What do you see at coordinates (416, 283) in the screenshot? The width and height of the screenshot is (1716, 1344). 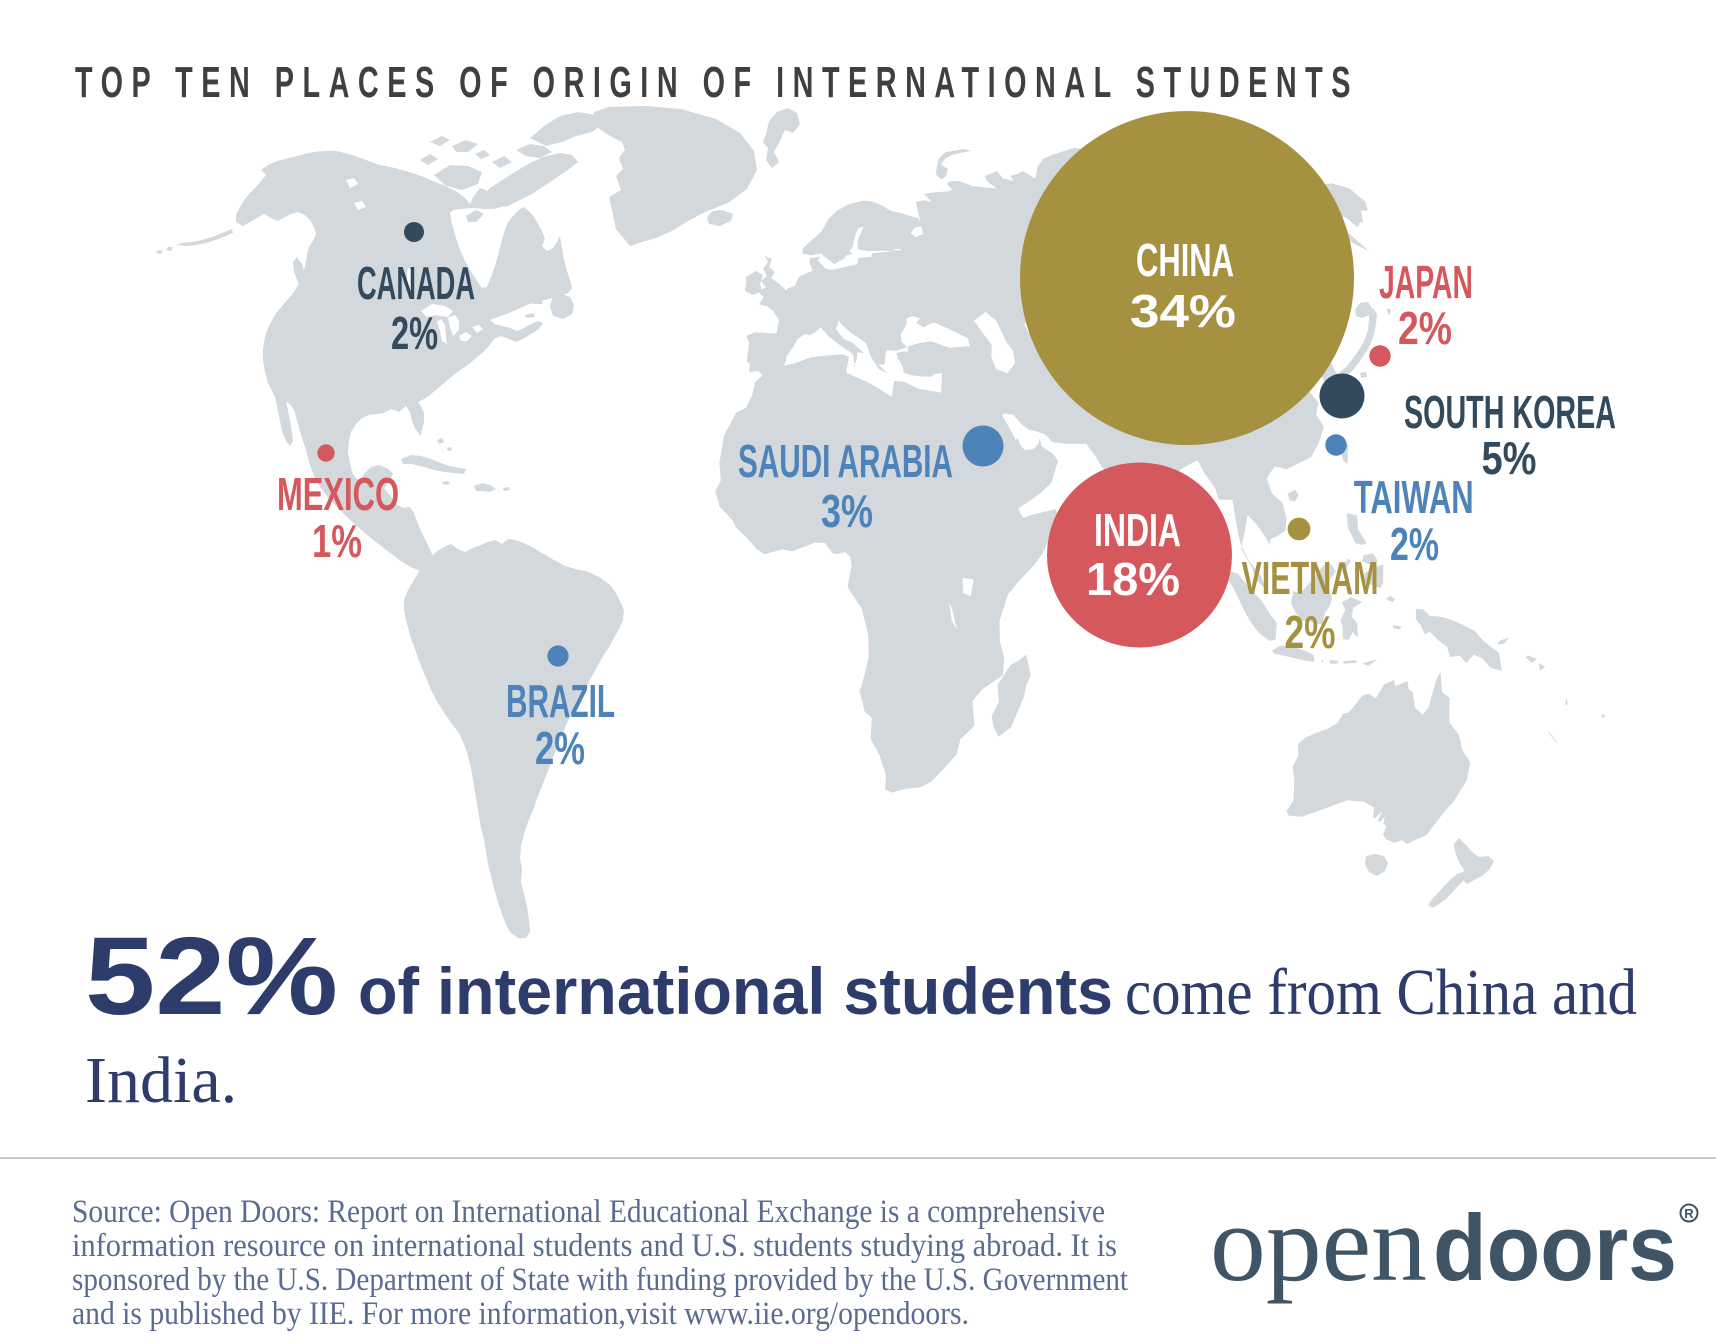 I see `svg-text: CANADA` at bounding box center [416, 283].